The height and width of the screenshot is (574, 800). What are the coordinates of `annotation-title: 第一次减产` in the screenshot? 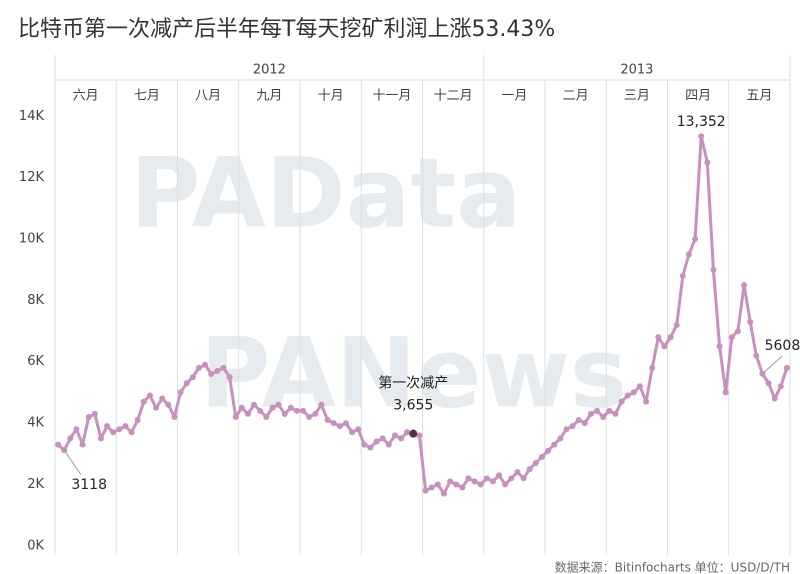 It's located at (413, 383).